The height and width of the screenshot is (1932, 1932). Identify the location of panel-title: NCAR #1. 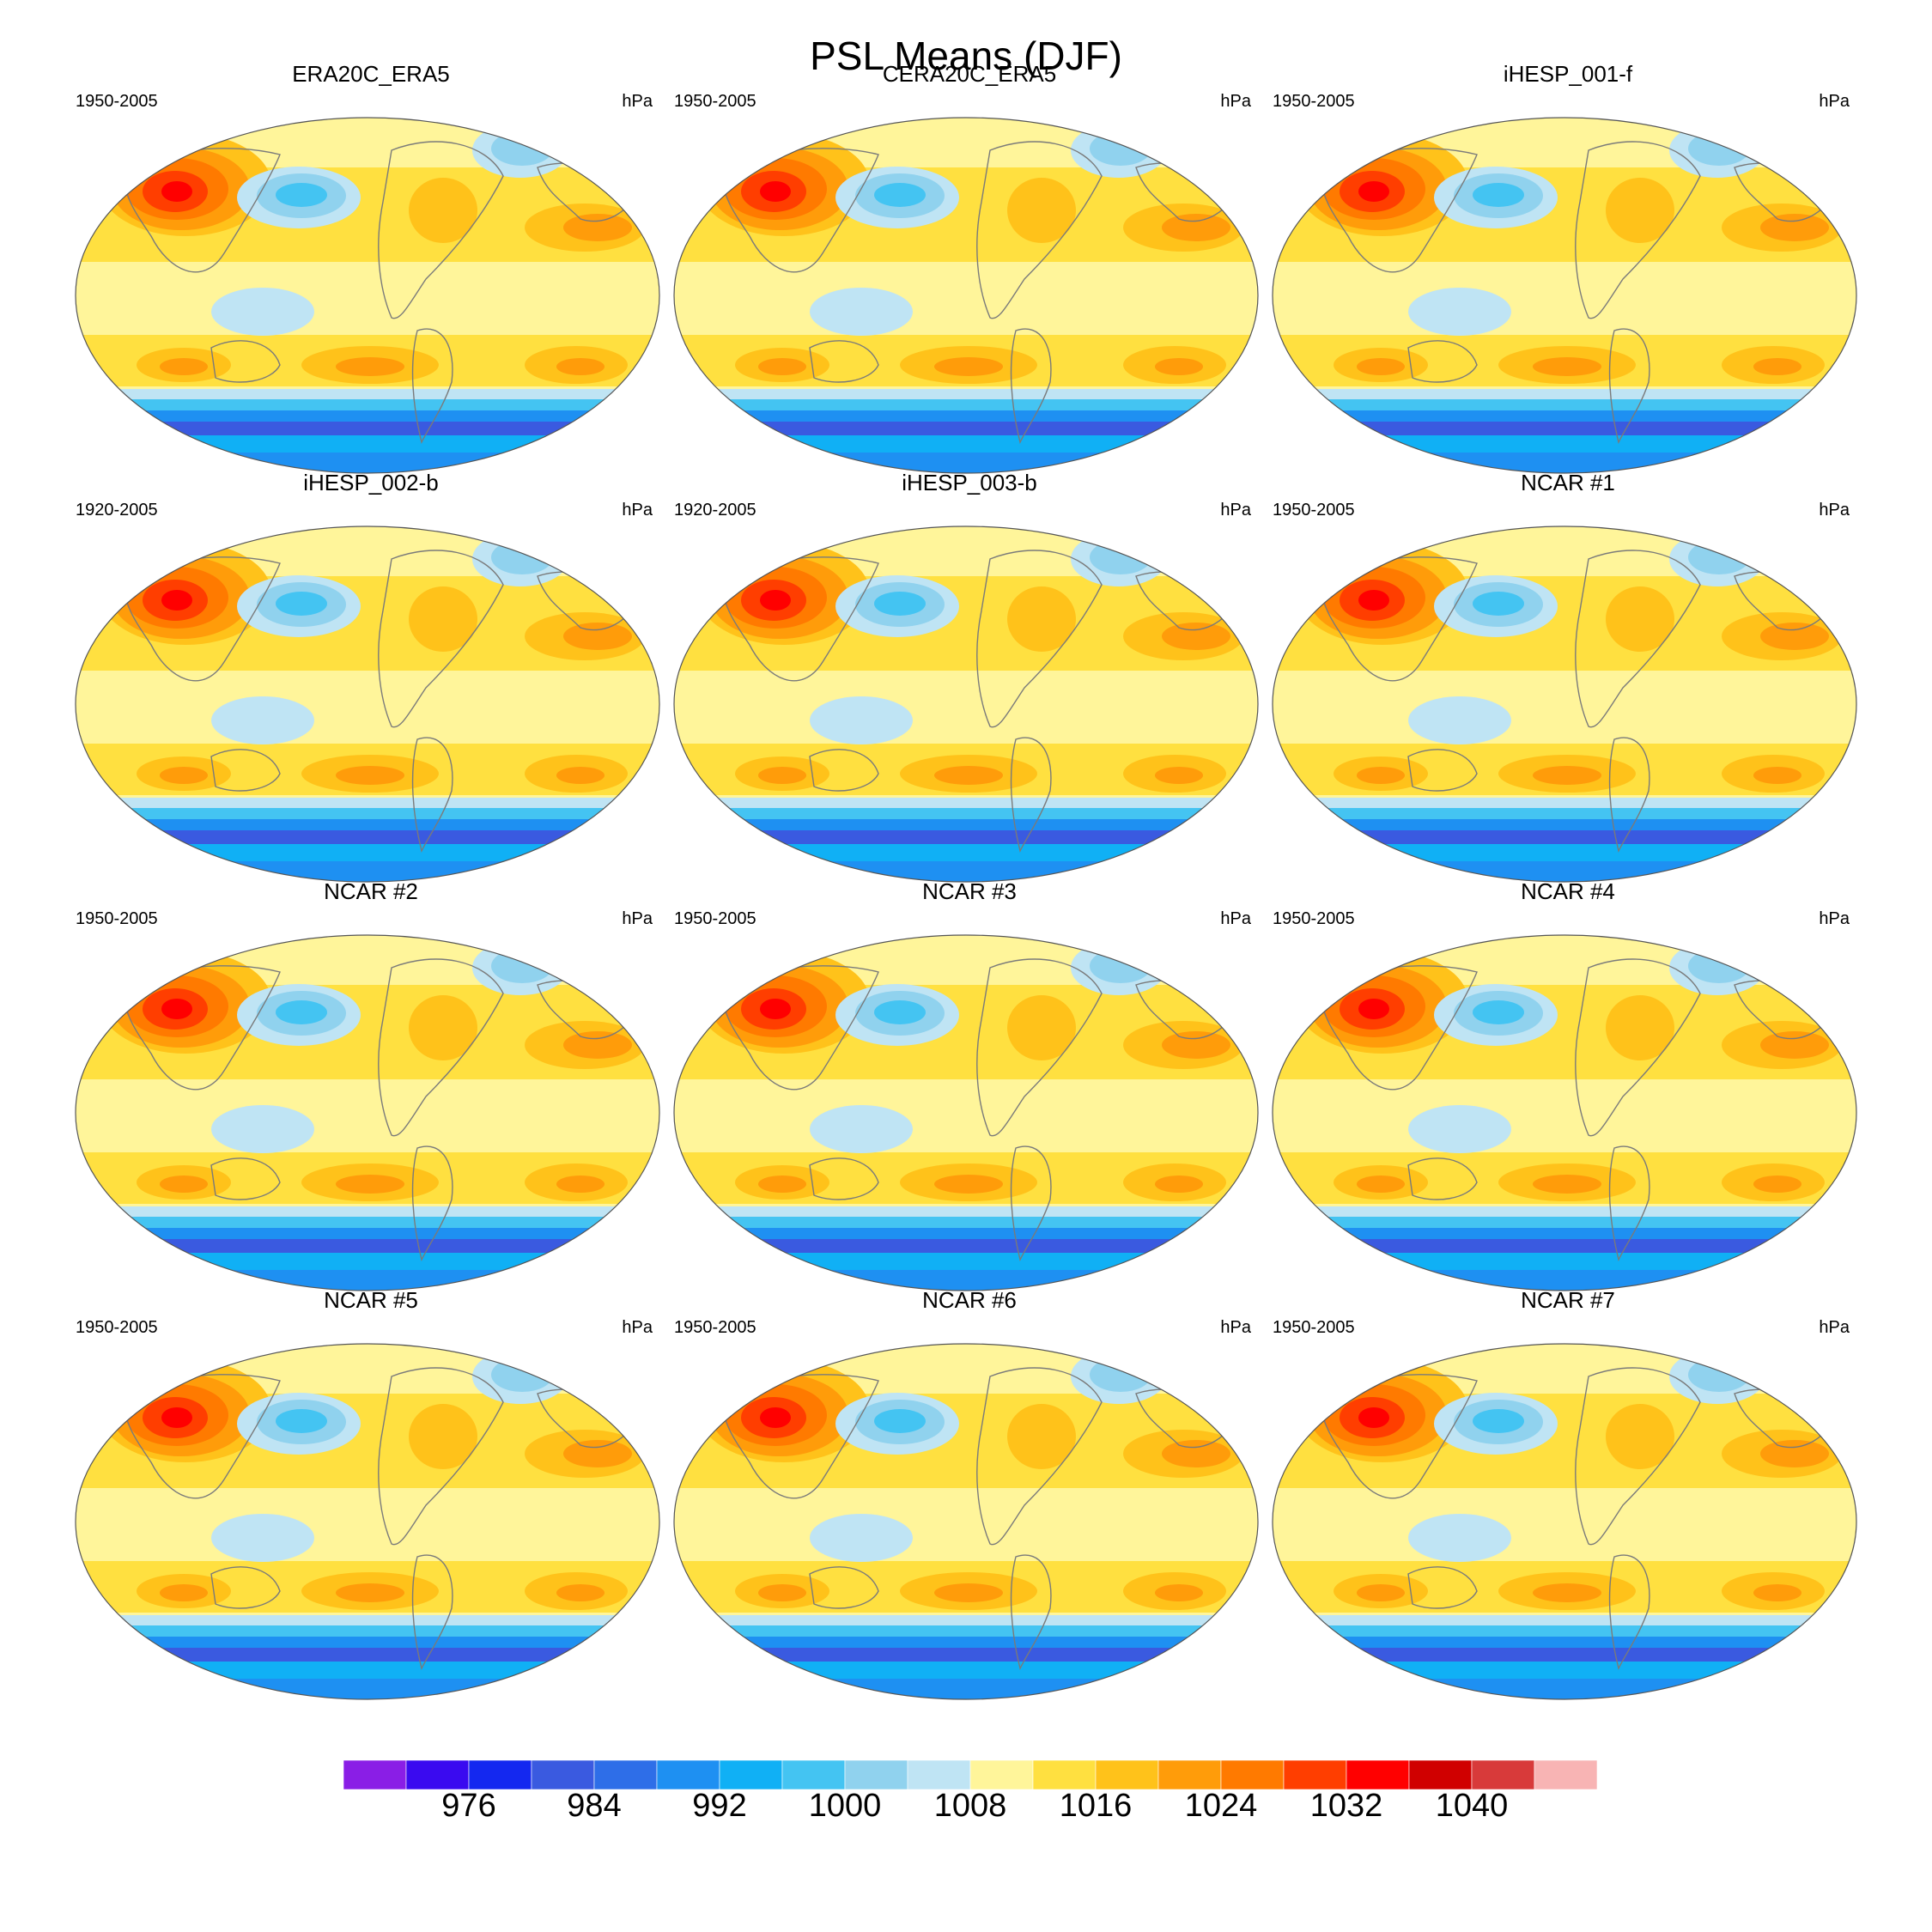
(1568, 483).